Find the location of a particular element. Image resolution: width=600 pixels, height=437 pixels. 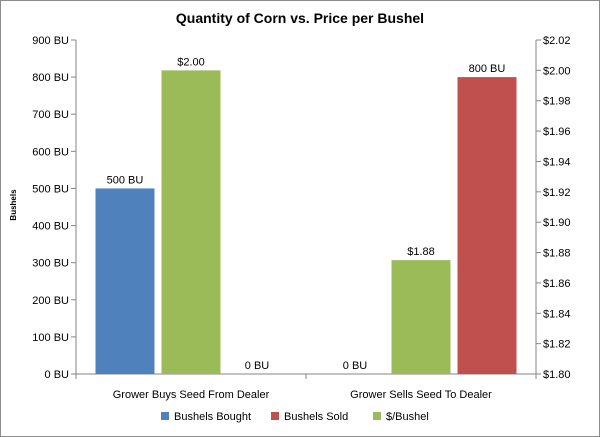

right-tick-label: $1.96 is located at coordinates (557, 132).